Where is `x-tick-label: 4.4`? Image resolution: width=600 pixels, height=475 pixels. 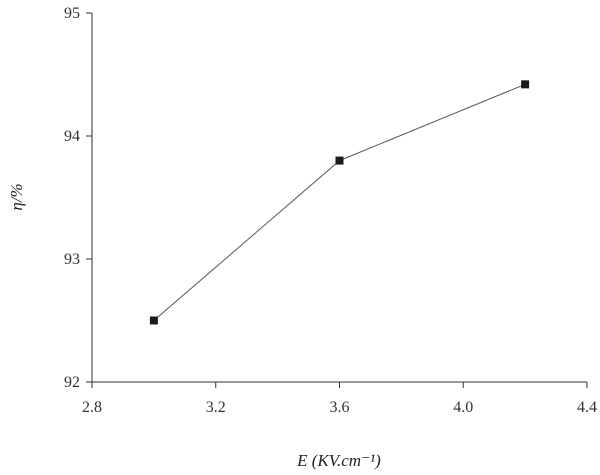 x-tick-label: 4.4 is located at coordinates (587, 407).